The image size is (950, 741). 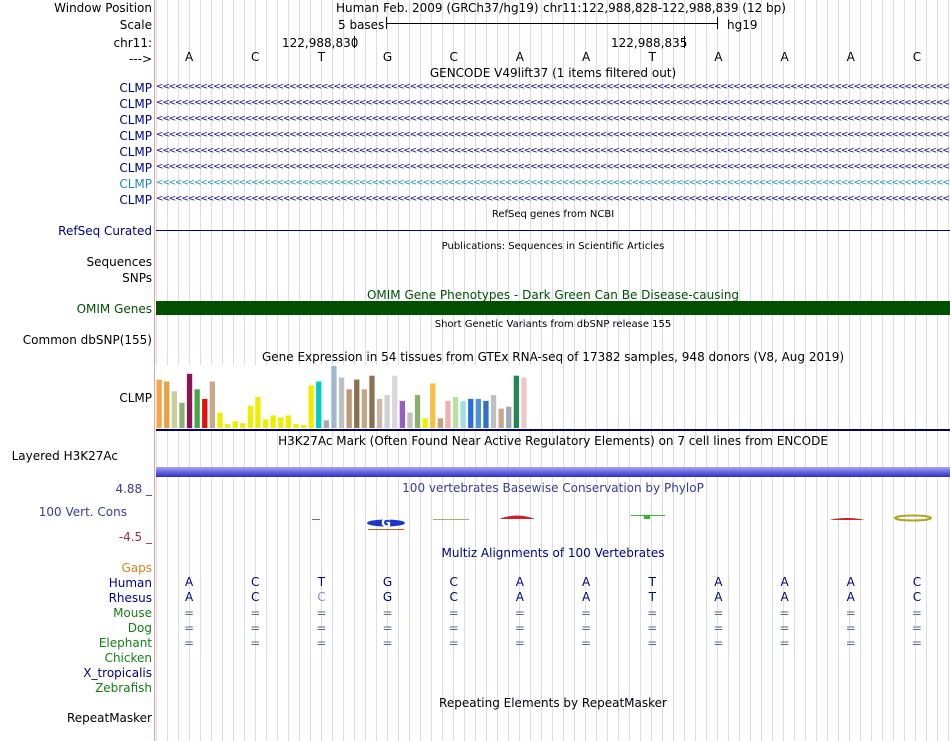 What do you see at coordinates (64, 456) in the screenshot?
I see `h3k27ac-label: Layered H3K27Ac` at bounding box center [64, 456].